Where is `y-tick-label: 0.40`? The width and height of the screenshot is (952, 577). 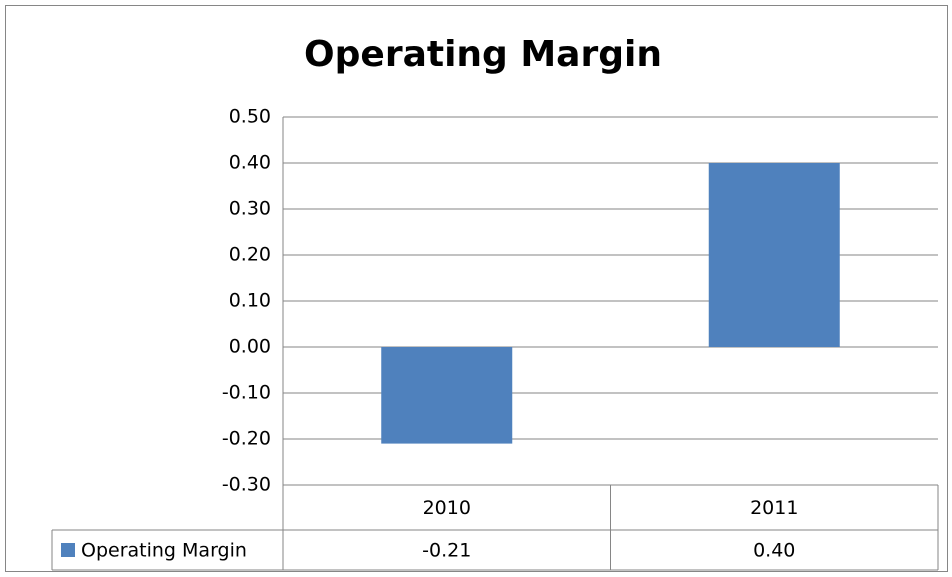
y-tick-label: 0.40 is located at coordinates (250, 163).